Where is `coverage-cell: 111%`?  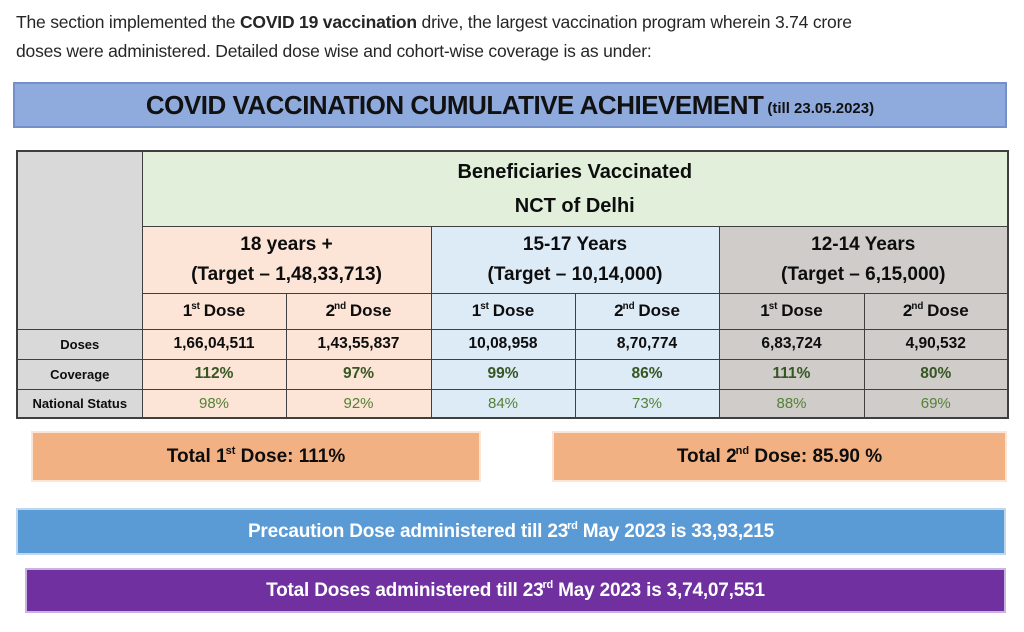
coverage-cell: 111% is located at coordinates (791, 374).